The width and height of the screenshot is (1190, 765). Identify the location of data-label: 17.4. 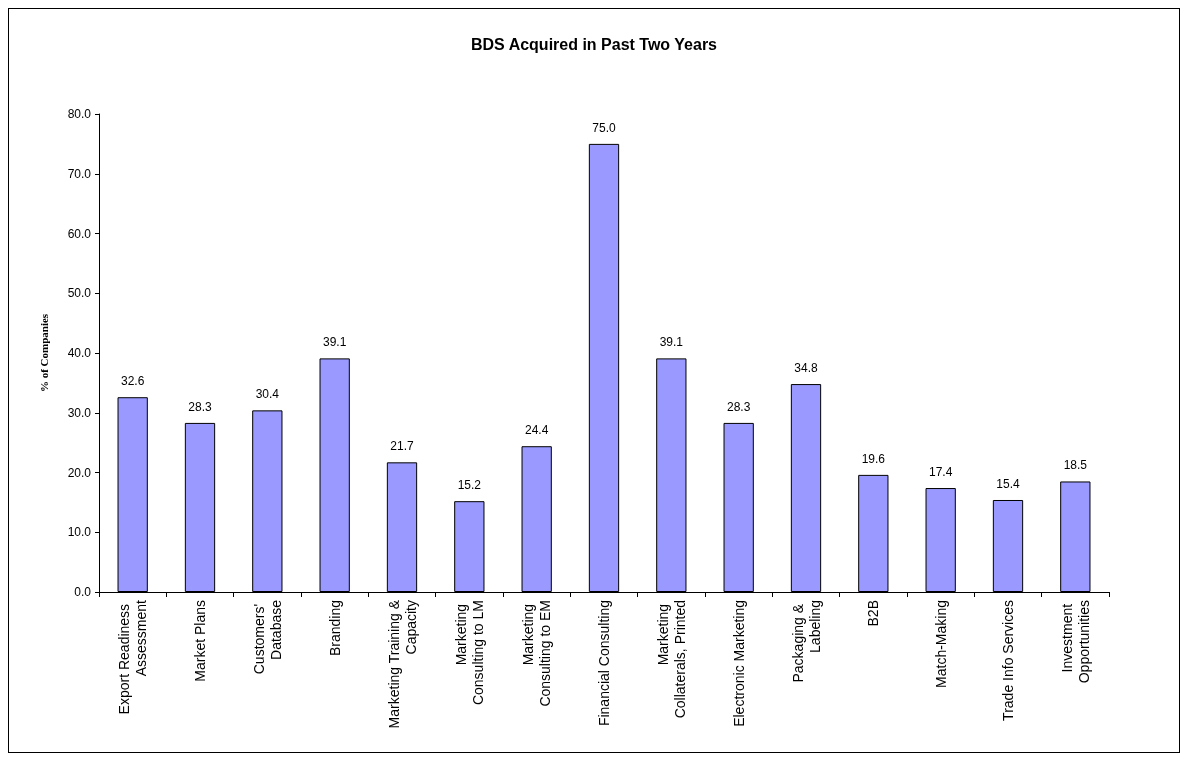
(940, 472).